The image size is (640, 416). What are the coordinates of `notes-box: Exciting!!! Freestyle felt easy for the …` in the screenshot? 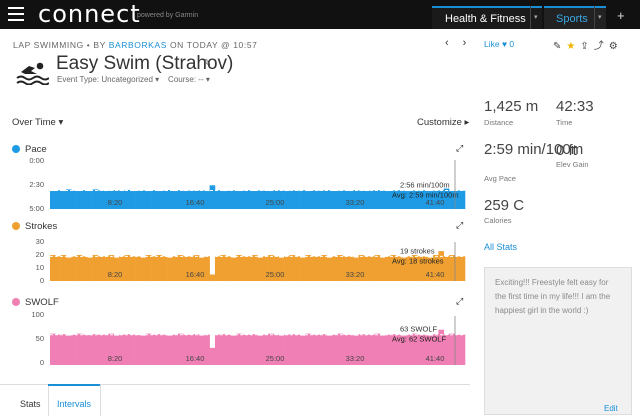 It's located at (558, 341).